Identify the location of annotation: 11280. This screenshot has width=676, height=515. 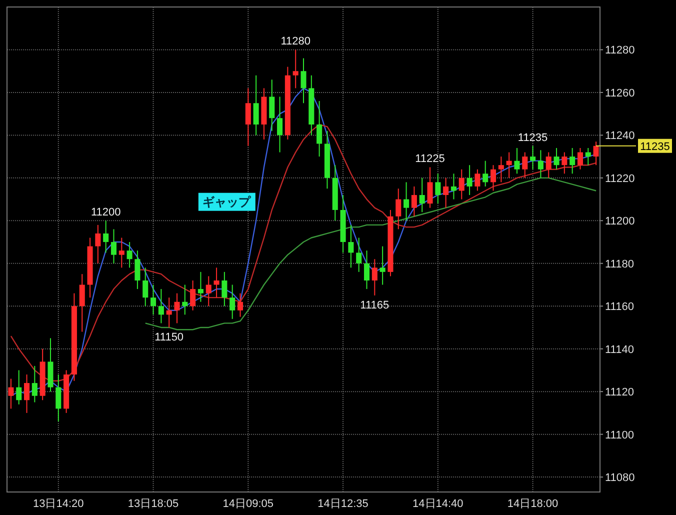
(295, 42).